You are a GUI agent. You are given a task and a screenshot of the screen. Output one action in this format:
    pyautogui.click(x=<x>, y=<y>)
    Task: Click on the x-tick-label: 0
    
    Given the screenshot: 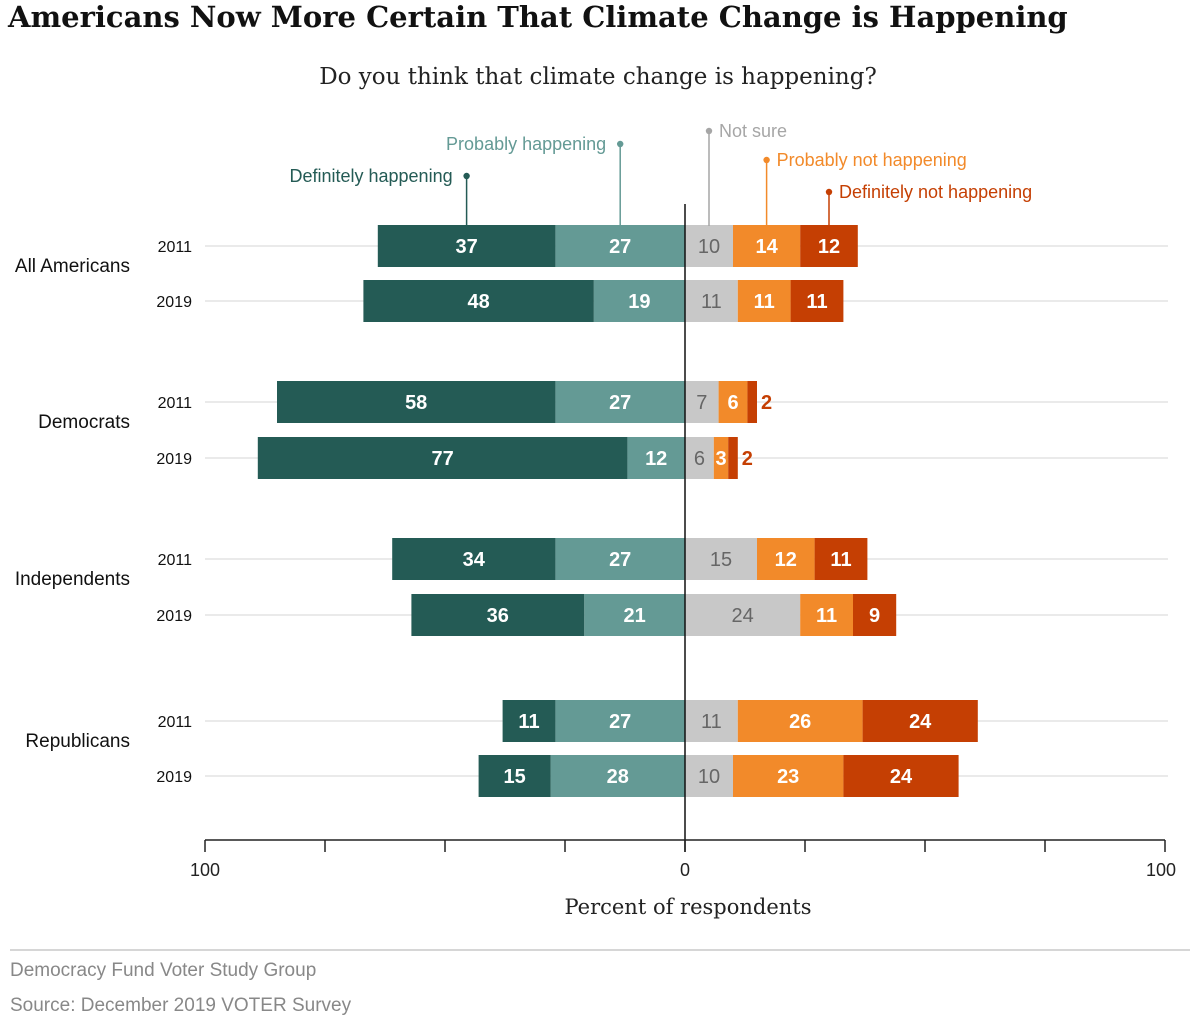 What is the action you would take?
    pyautogui.click(x=685, y=870)
    